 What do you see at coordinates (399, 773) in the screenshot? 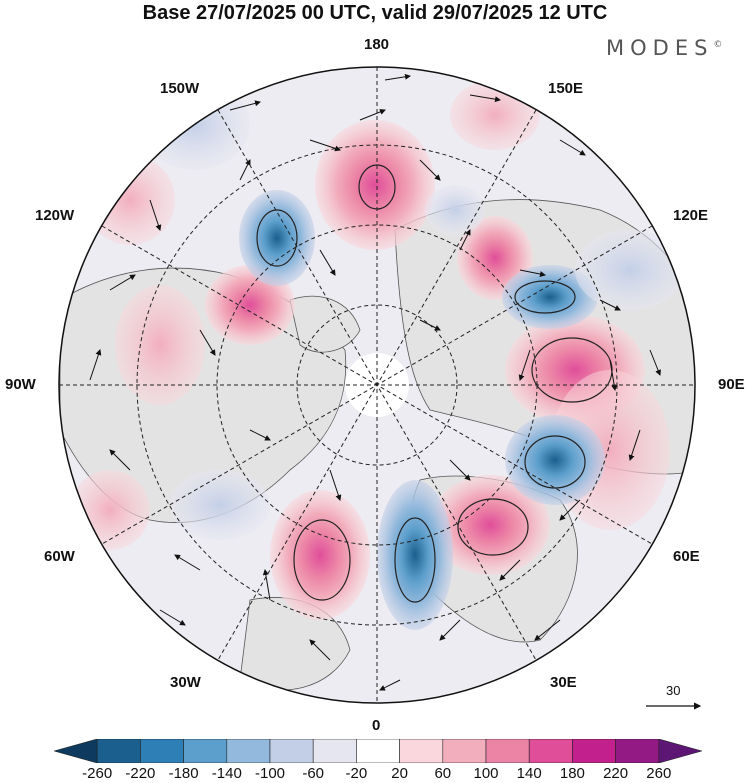
I see `colorbar-tick-label: 20` at bounding box center [399, 773].